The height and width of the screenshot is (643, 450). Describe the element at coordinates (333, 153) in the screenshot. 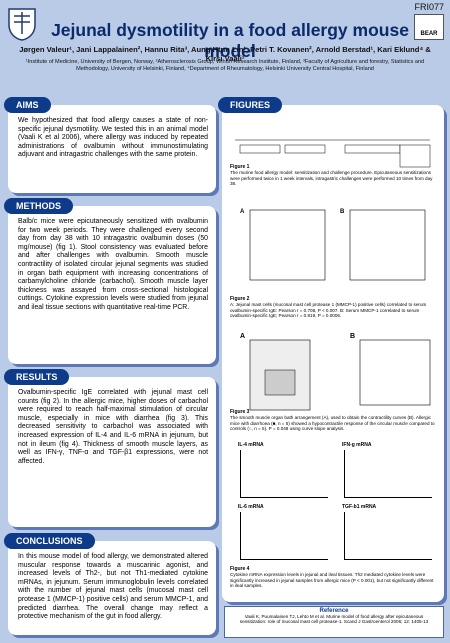

I see `figure-1-diagram` at that location.